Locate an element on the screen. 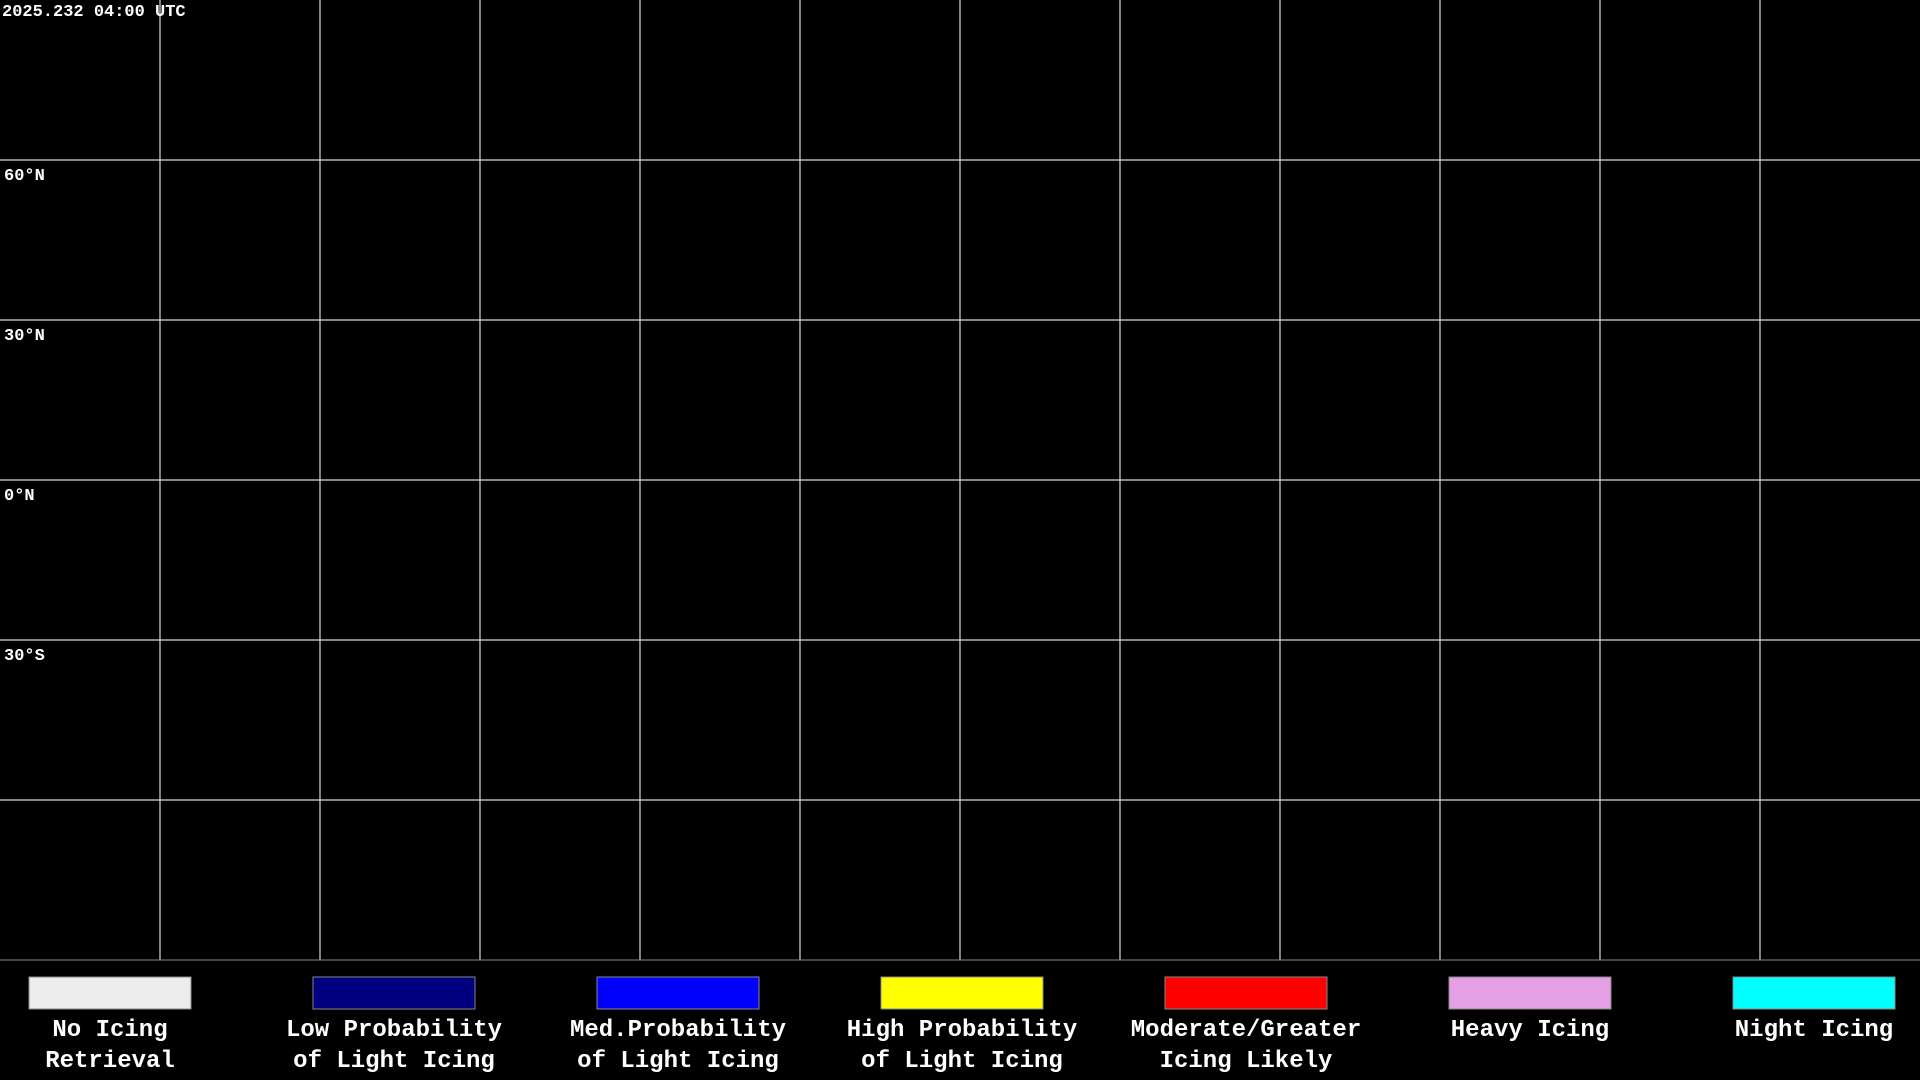 The width and height of the screenshot is (1920, 1080). legend-label: No Icing is located at coordinates (109, 1030).